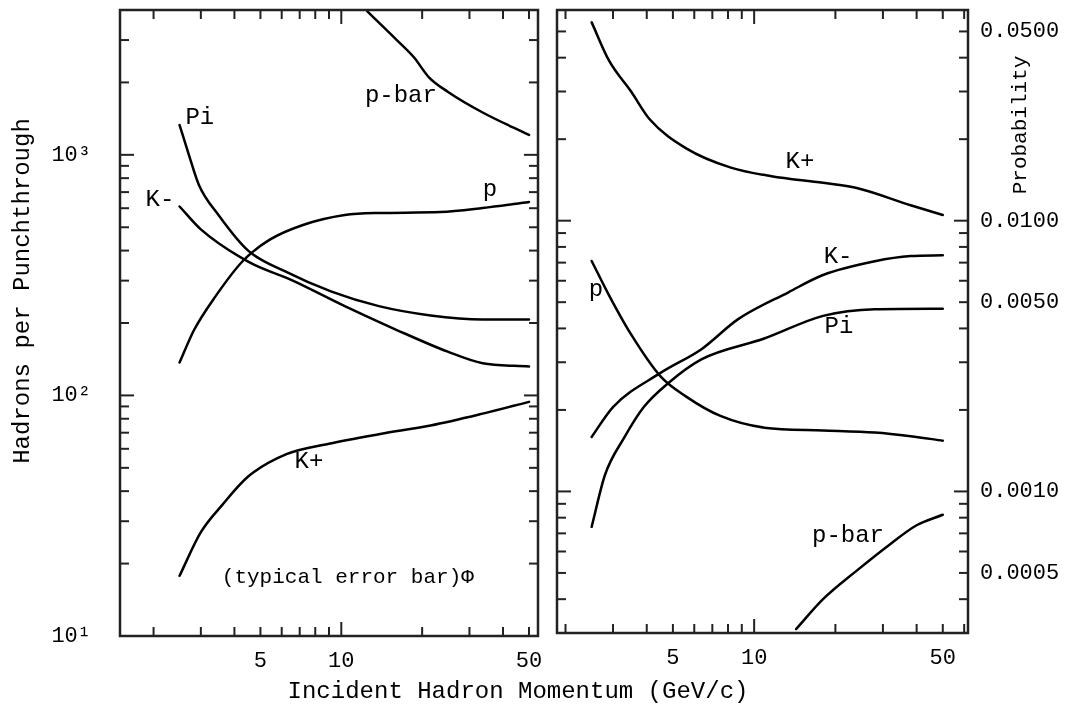 The image size is (1078, 707). Describe the element at coordinates (518, 692) in the screenshot. I see `x-axis-title: Incident Hadron Momentum (GeV/c)` at that location.